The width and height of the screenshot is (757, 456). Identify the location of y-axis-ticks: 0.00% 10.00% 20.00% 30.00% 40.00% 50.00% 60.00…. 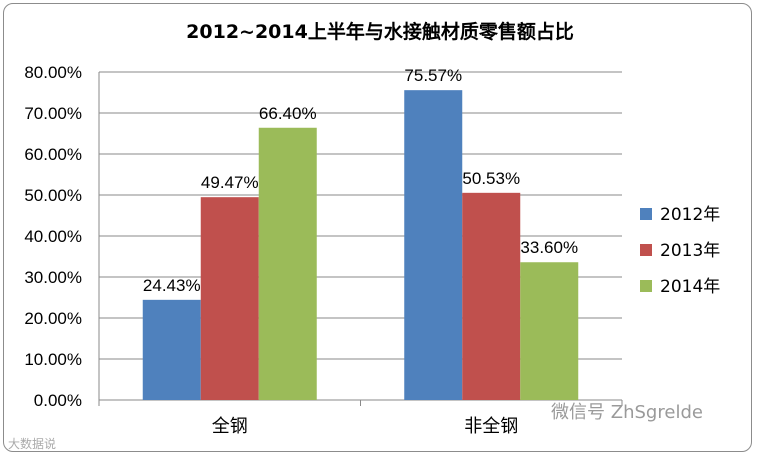
(53, 236).